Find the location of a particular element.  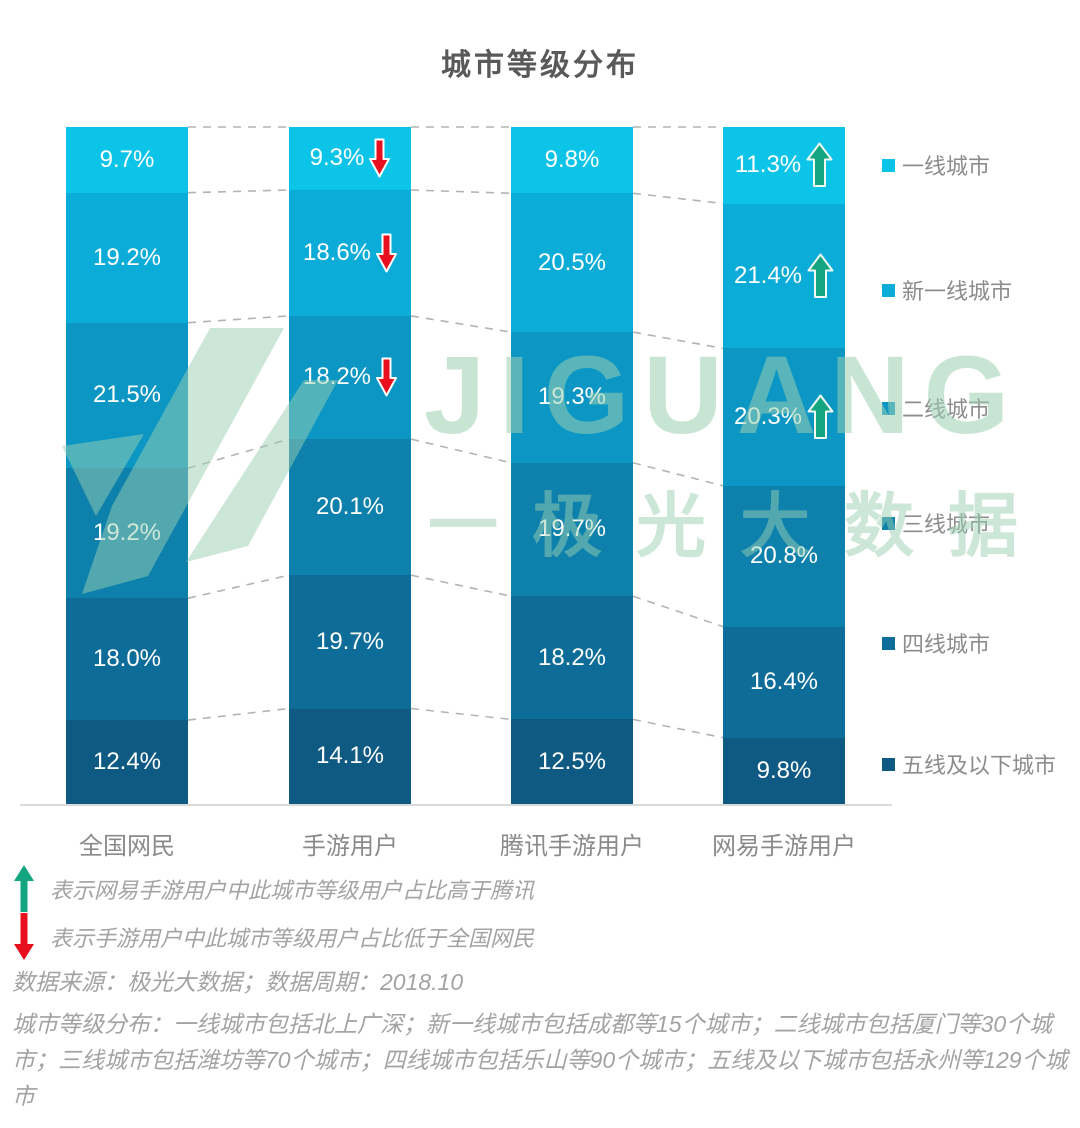

note-down-text: 表示手游用户中此城市等级用户占比低于全国网民 is located at coordinates (292, 938).